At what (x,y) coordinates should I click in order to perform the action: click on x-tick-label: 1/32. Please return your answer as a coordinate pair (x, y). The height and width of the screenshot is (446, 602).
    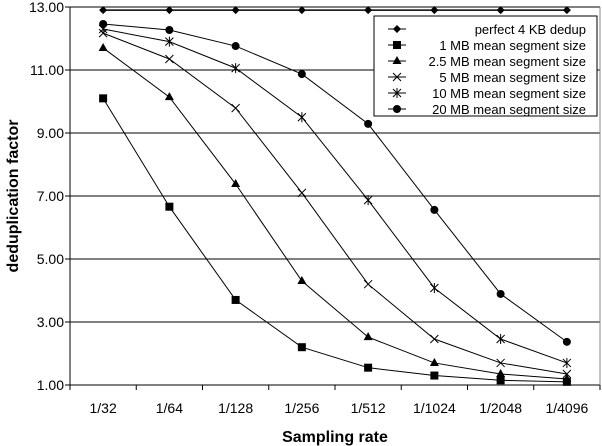
    Looking at the image, I should click on (103, 408).